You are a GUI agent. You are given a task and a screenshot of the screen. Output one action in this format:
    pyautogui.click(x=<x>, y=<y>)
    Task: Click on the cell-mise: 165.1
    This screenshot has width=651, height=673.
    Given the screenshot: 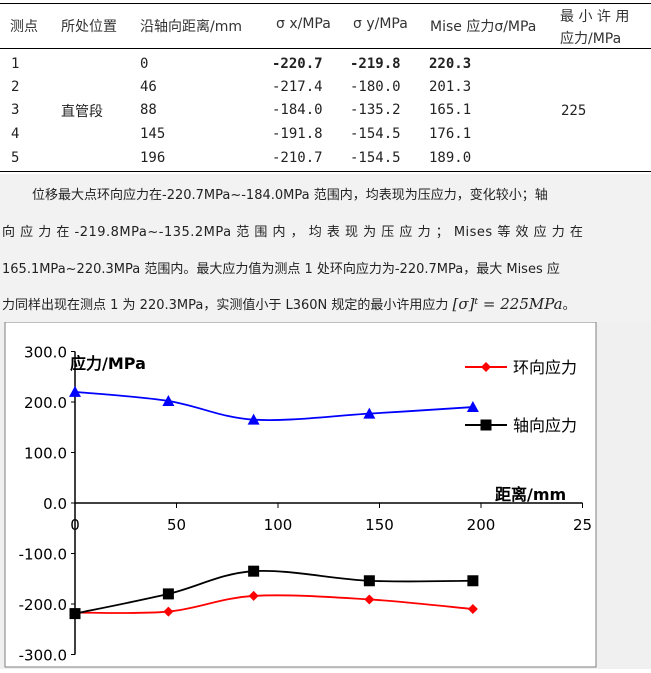 What is the action you would take?
    pyautogui.click(x=450, y=110)
    